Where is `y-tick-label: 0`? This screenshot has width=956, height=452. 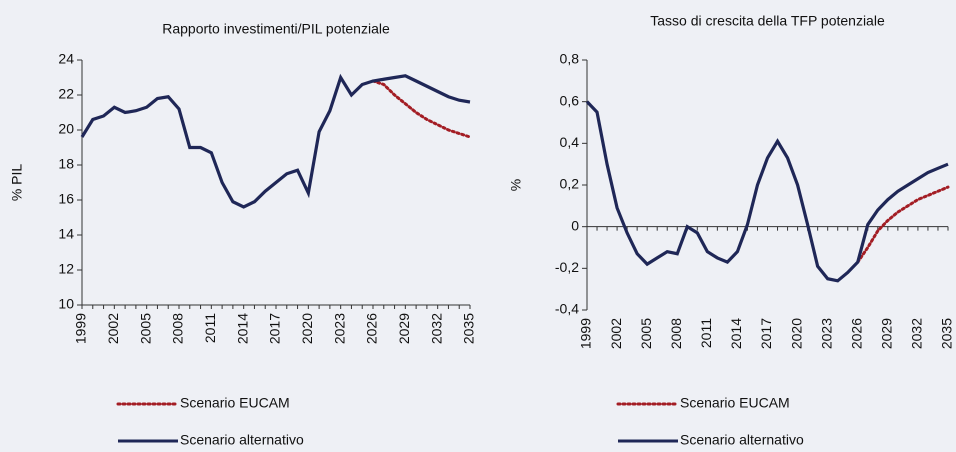 y-tick-label: 0 is located at coordinates (575, 225).